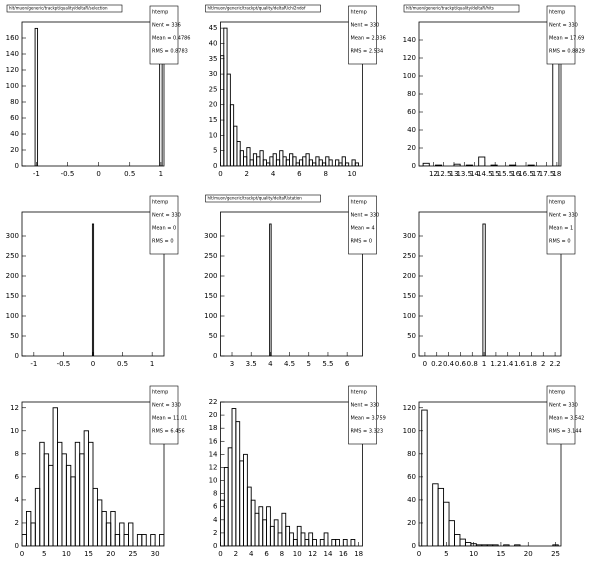  I want to click on y-tick-label: 150, so click(409, 296).